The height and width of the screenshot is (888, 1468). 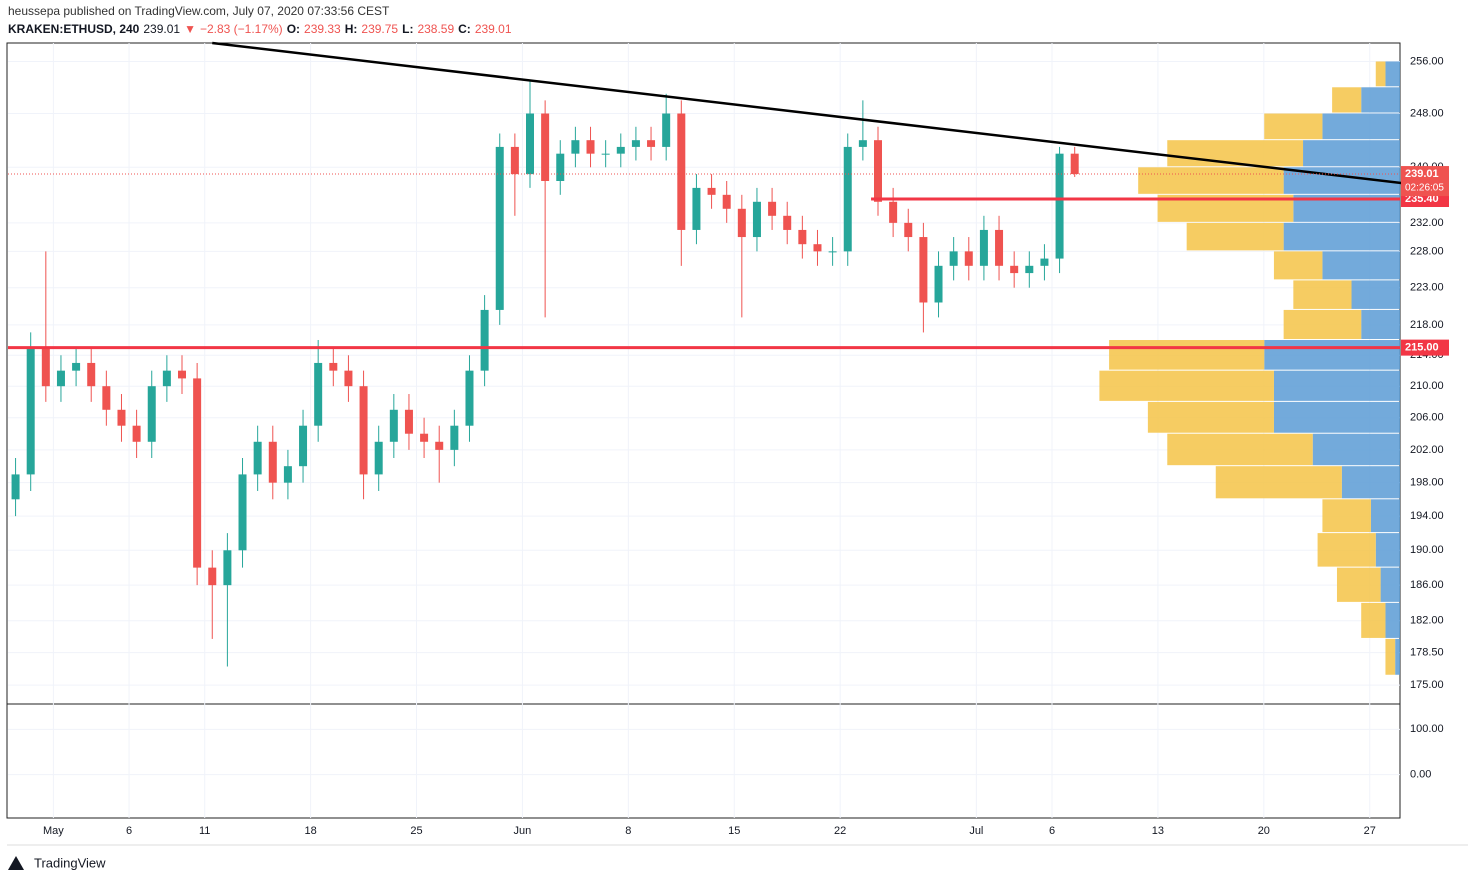 What do you see at coordinates (293, 29) in the screenshot?
I see `header-o-label: O:` at bounding box center [293, 29].